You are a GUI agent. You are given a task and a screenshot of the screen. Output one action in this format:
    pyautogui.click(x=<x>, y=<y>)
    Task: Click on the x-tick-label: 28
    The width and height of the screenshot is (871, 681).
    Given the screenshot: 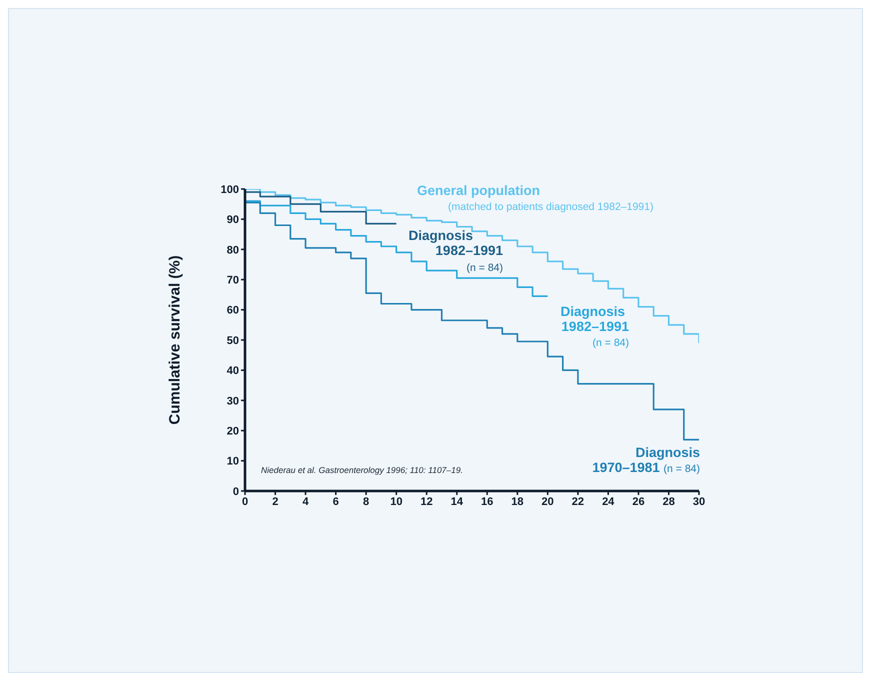 What is the action you would take?
    pyautogui.click(x=668, y=502)
    